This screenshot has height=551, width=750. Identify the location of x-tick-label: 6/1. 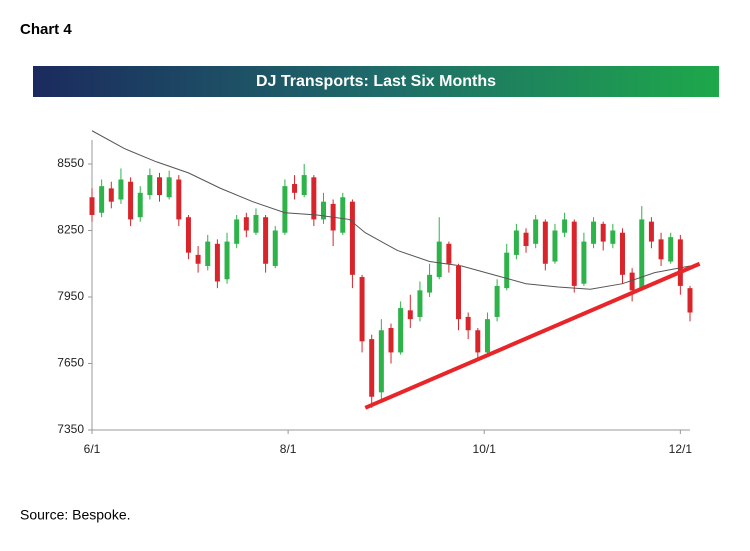
(92, 449).